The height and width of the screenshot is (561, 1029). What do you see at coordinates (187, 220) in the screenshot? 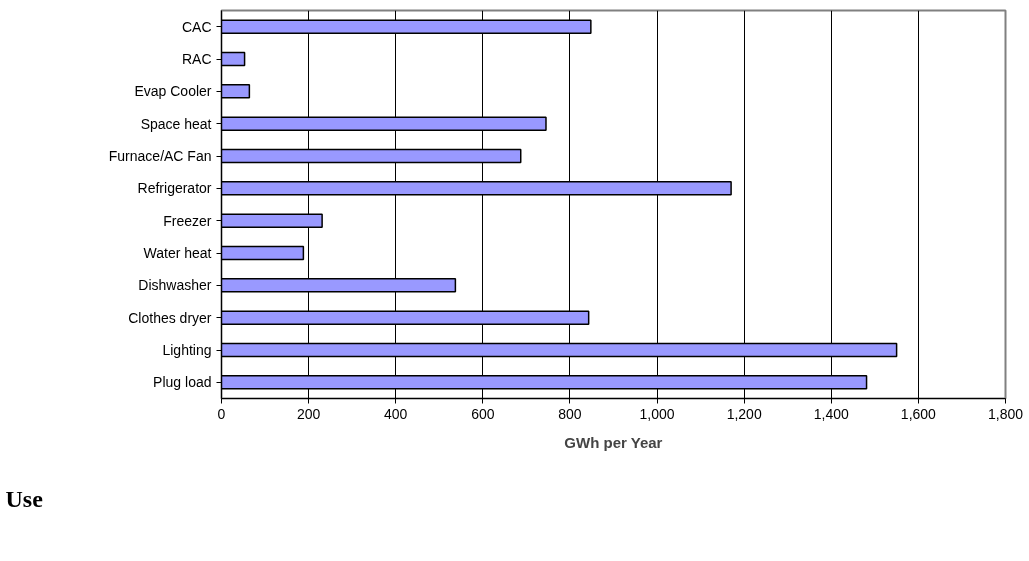
I see `y-tick-label: Freezer` at bounding box center [187, 220].